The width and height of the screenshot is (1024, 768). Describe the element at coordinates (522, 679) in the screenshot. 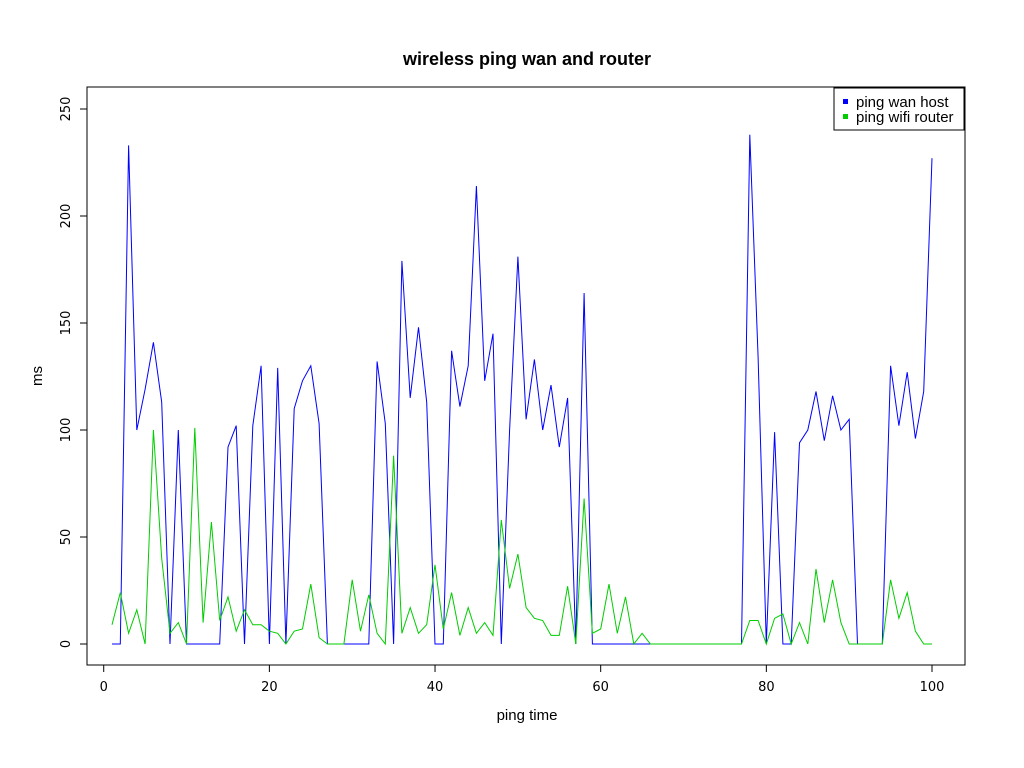

I see `x-axis: 0 20 40 60 80 100` at that location.